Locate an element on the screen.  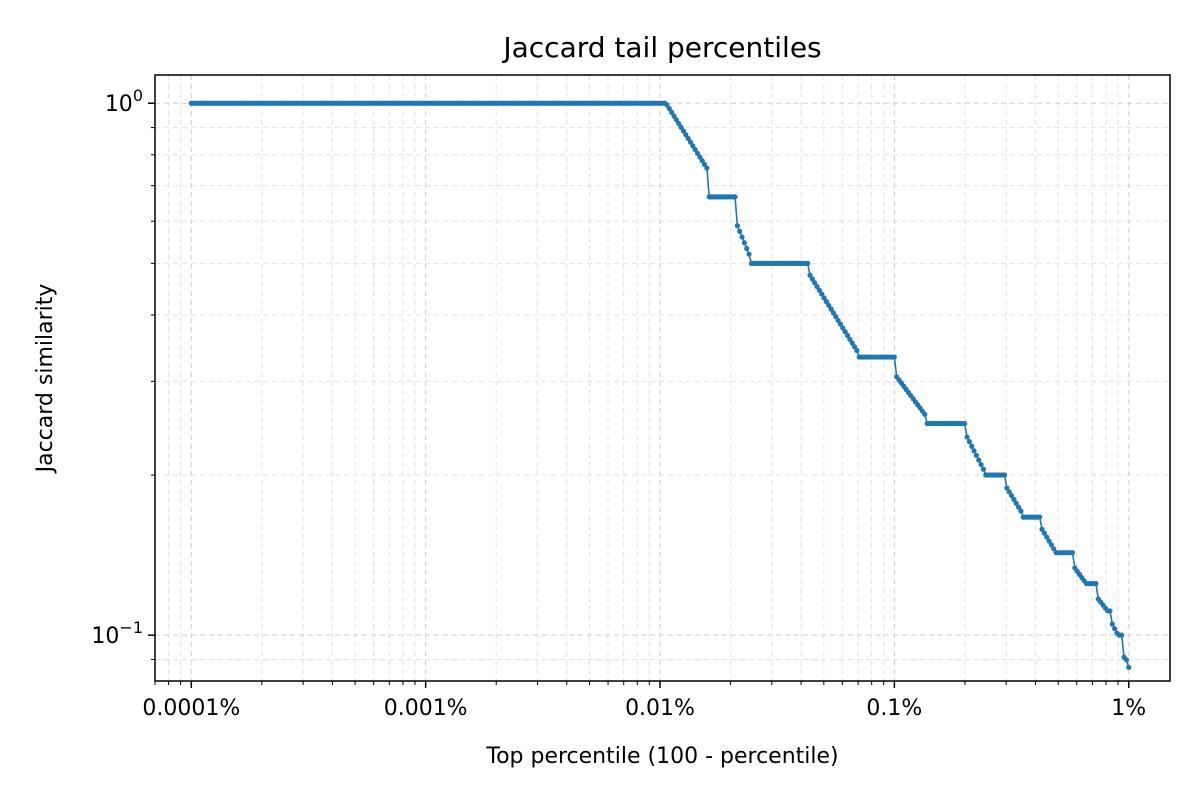
x-axis-label: Top percentile (100 - percentile) is located at coordinates (661, 756).